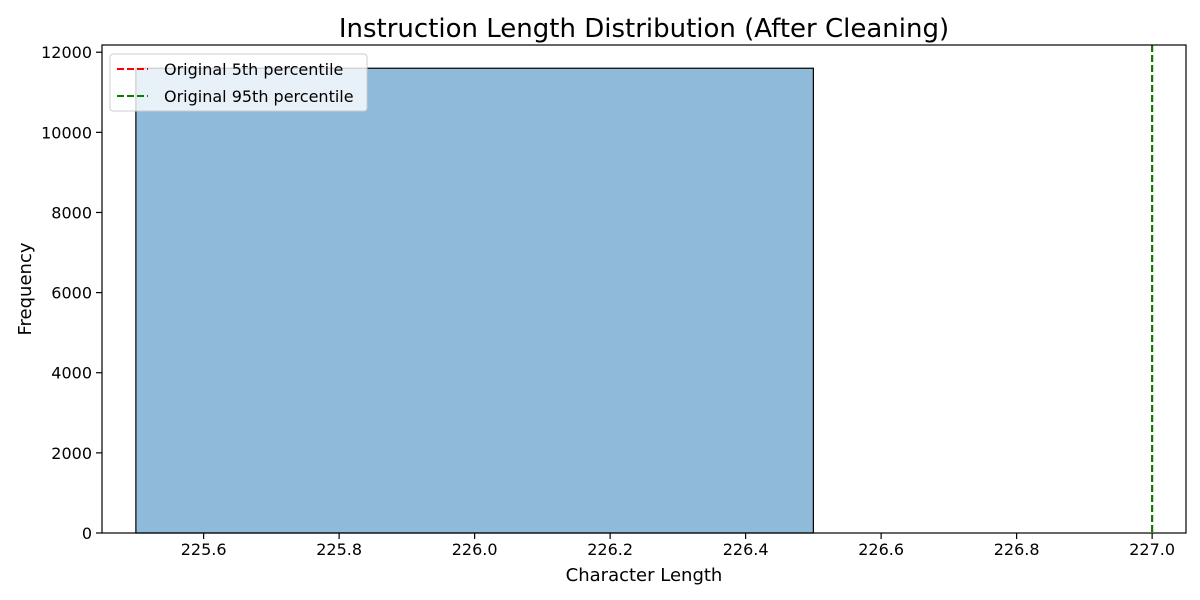 This screenshot has height=600, width=1200. I want to click on legend-entry: Original 5th percentile, so click(253, 69).